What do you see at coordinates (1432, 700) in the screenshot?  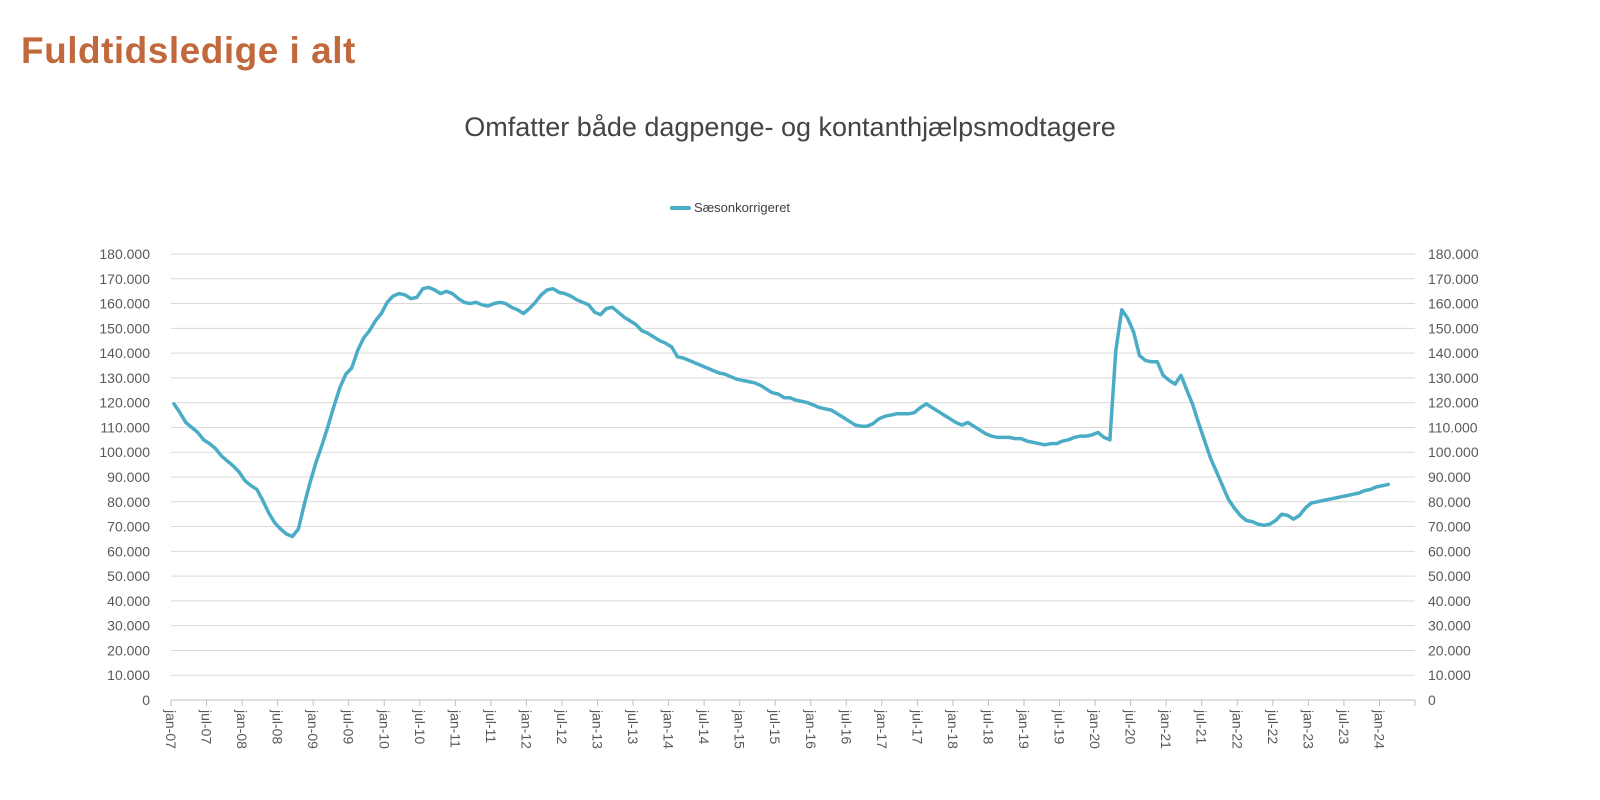 I see `y-axis-label-right: 0` at bounding box center [1432, 700].